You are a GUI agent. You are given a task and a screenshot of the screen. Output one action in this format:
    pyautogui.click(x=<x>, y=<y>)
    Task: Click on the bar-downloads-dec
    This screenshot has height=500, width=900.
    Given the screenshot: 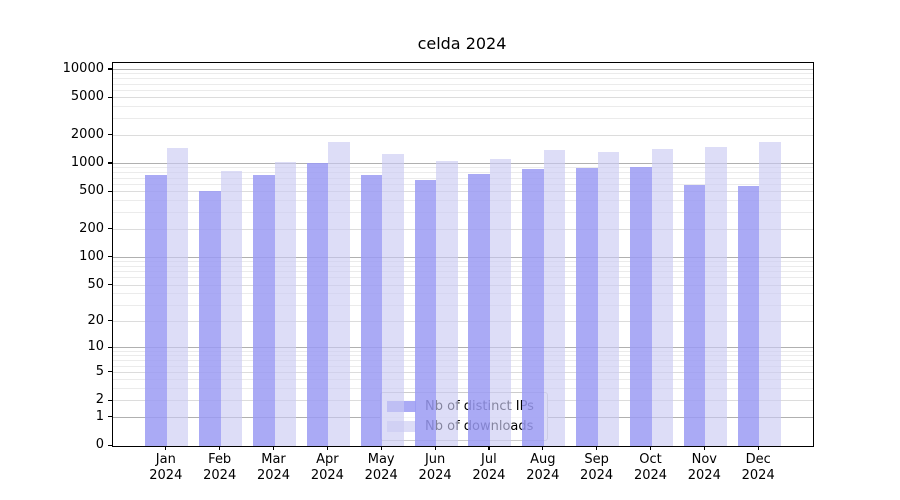 What is the action you would take?
    pyautogui.click(x=770, y=293)
    